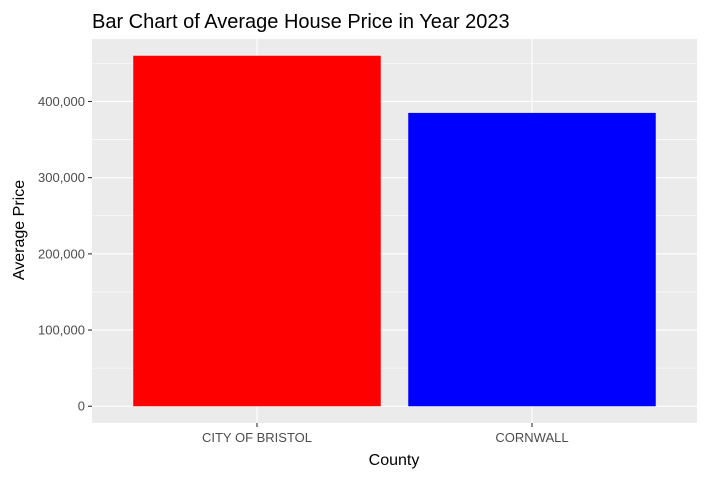 The width and height of the screenshot is (721, 482). I want to click on y-tick-label: 0, so click(81, 406).